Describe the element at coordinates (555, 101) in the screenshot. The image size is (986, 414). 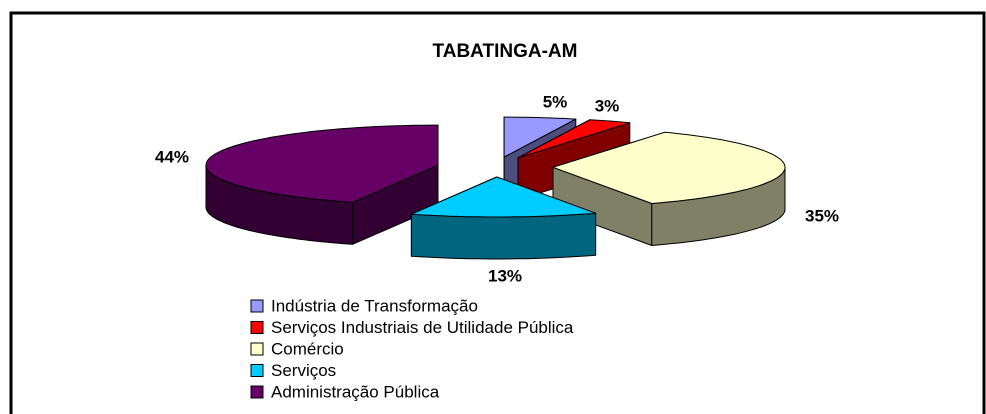
I see `data-label: 5%` at that location.